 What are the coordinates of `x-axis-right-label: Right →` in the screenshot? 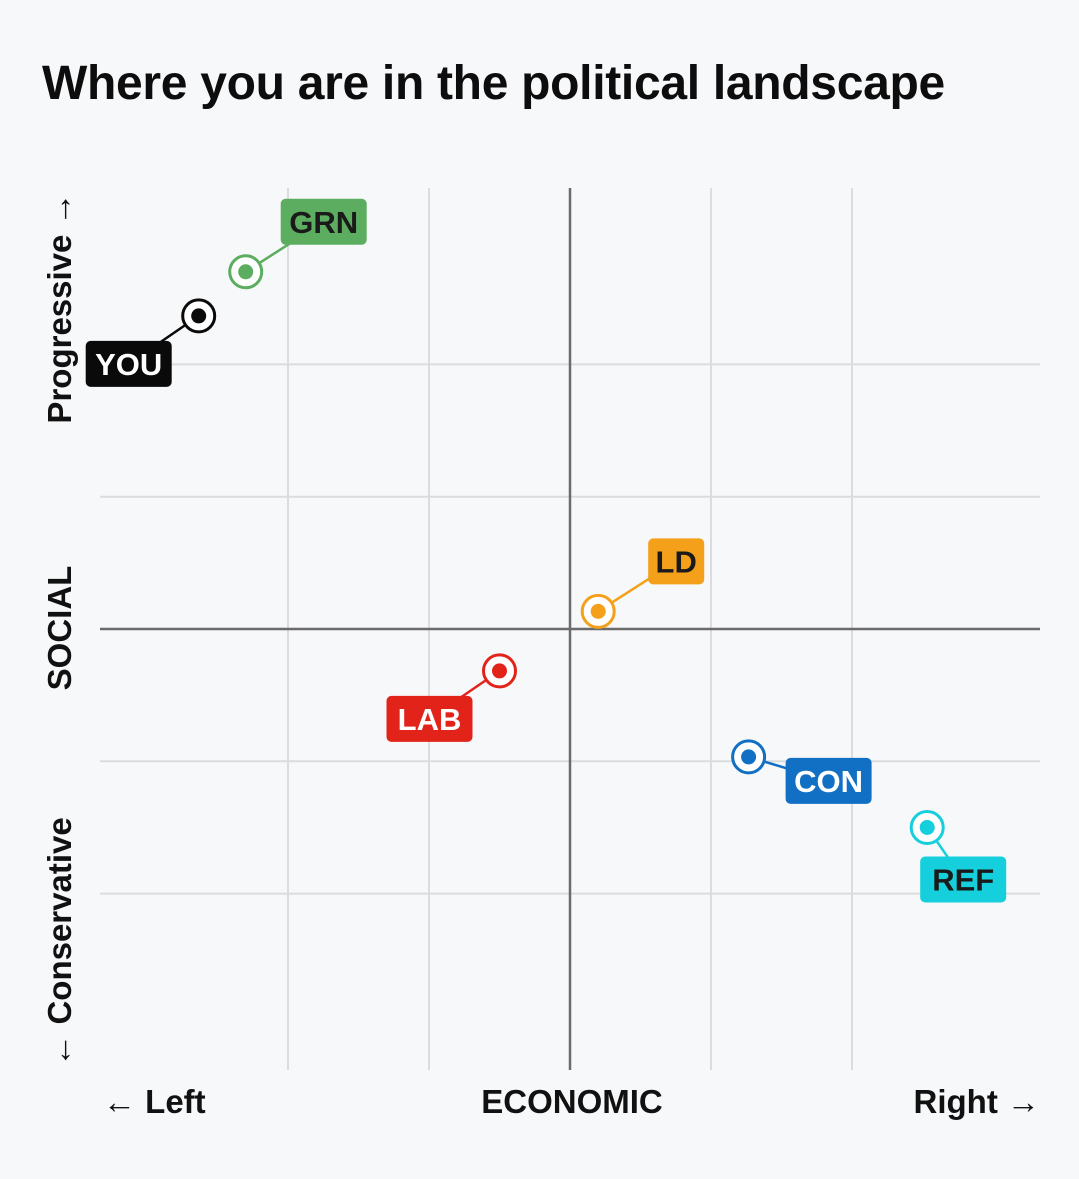 It's located at (977, 1101).